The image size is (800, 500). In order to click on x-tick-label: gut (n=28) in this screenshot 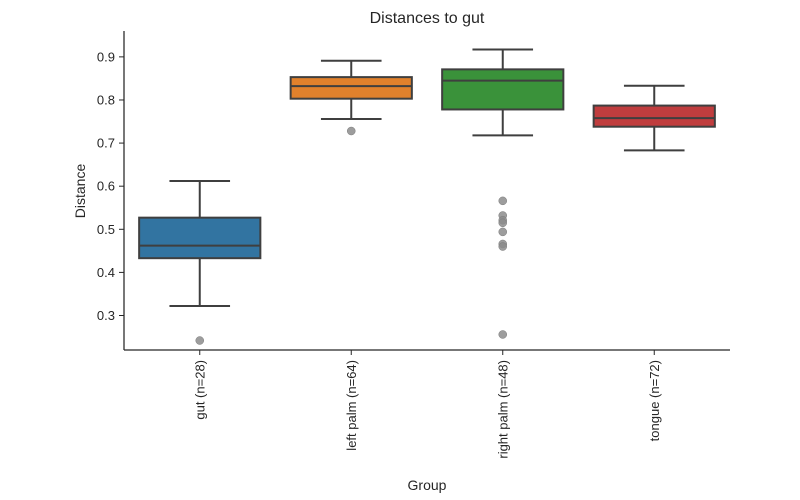, I will do `click(199, 390)`.